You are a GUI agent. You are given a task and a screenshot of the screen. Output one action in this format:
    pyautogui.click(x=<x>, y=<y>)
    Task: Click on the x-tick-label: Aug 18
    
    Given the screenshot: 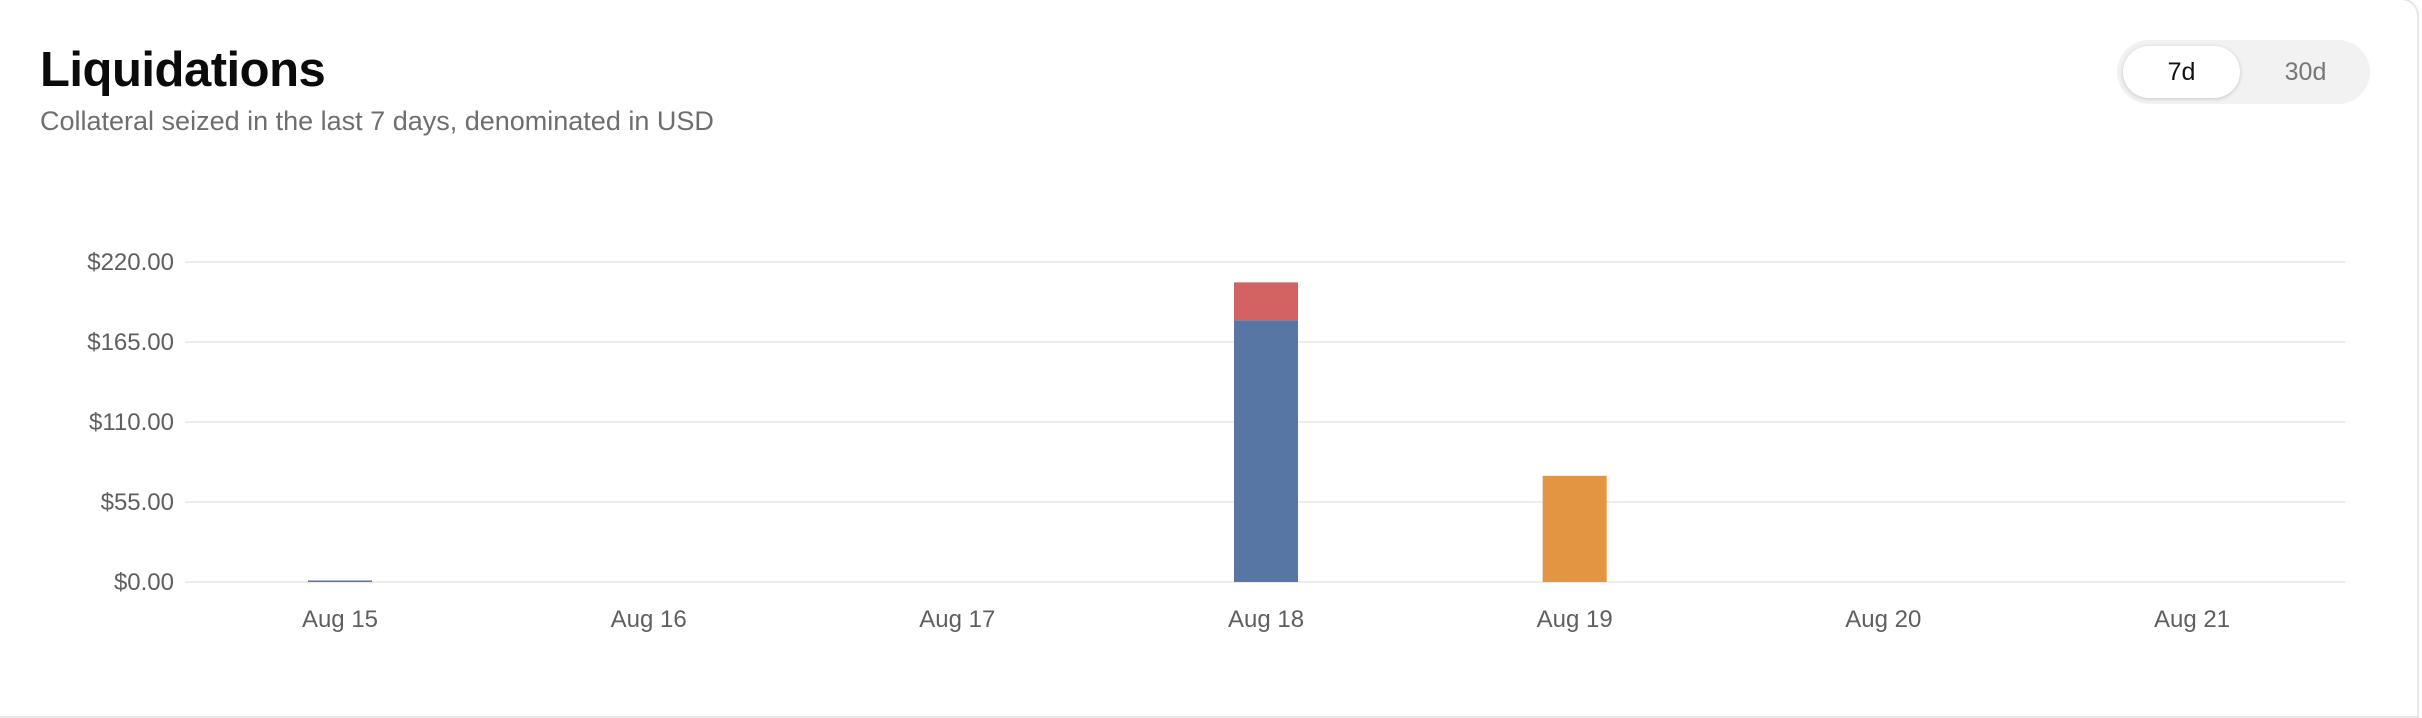 What is the action you would take?
    pyautogui.click(x=1266, y=619)
    